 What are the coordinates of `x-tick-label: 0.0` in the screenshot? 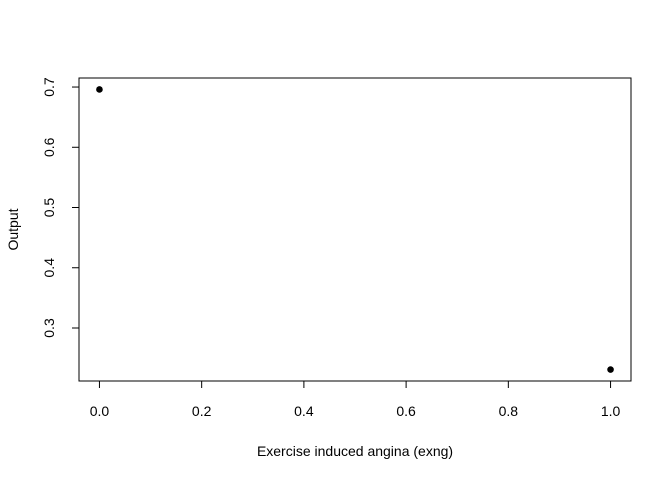 It's located at (100, 411).